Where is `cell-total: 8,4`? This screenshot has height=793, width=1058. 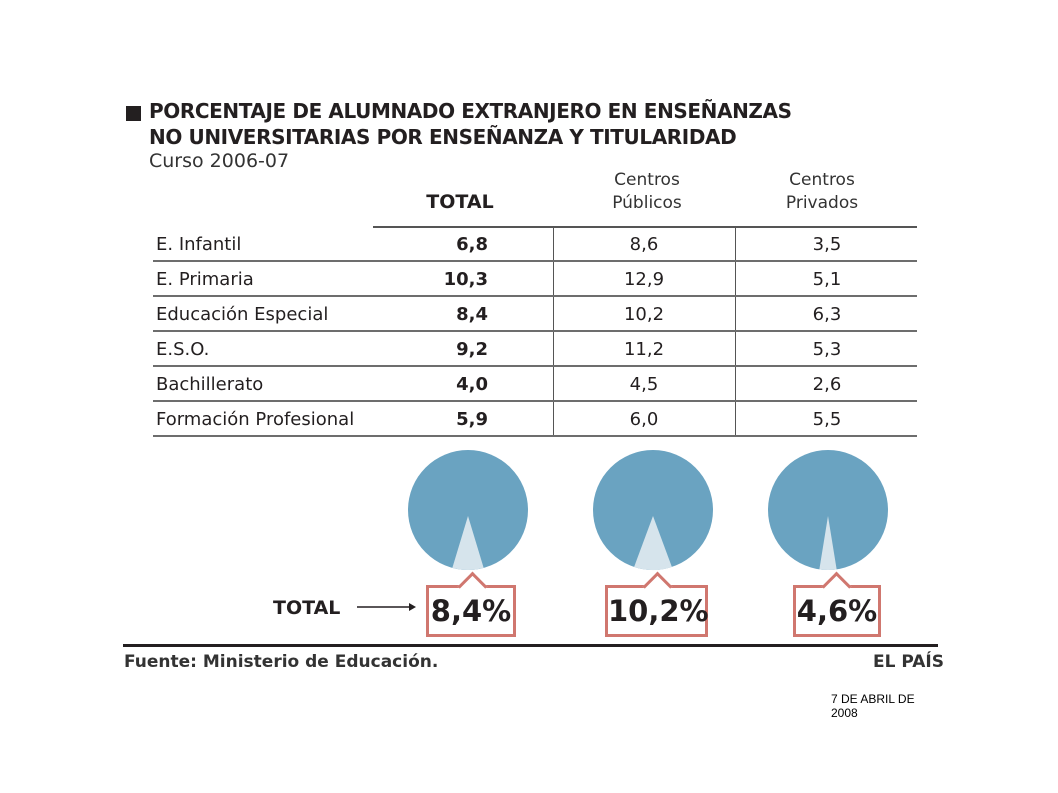
cell-total: 8,4 is located at coordinates (472, 314).